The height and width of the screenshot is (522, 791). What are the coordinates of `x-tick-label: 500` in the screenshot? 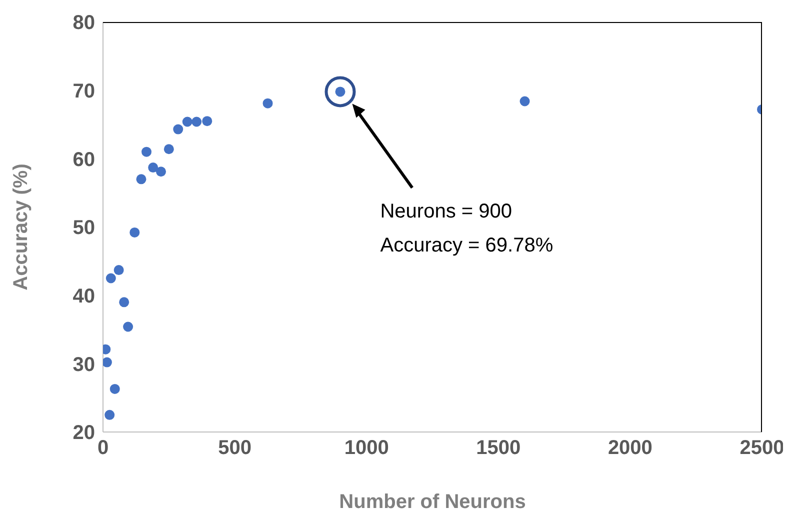 It's located at (235, 448).